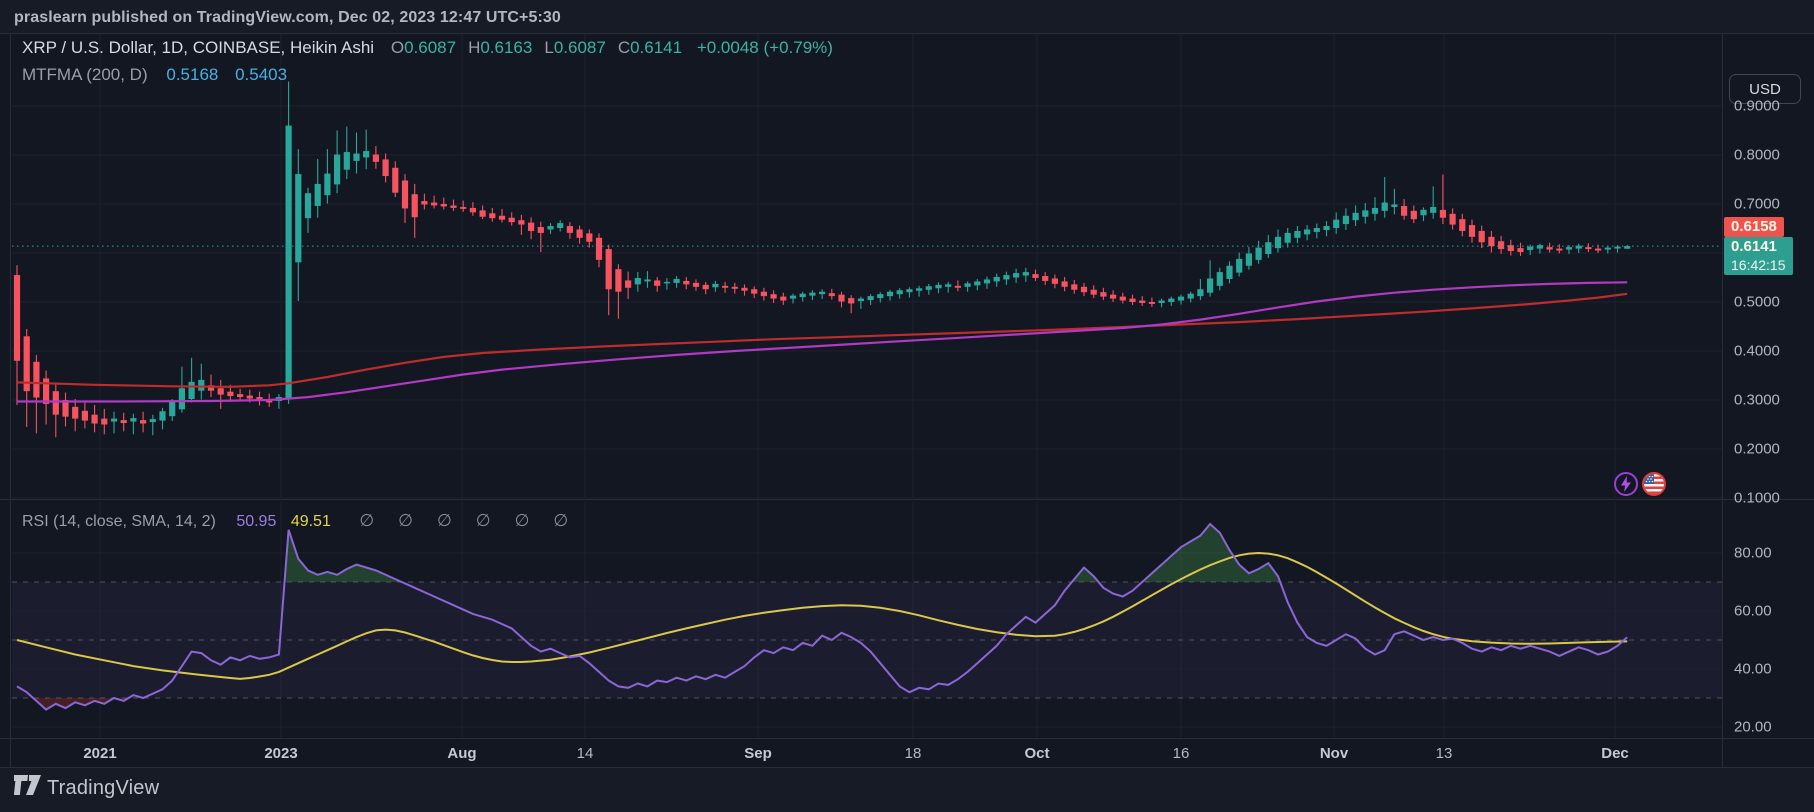 Image resolution: width=1814 pixels, height=812 pixels. Describe the element at coordinates (1753, 611) in the screenshot. I see `rsi-axis-label: 60.00` at that location.